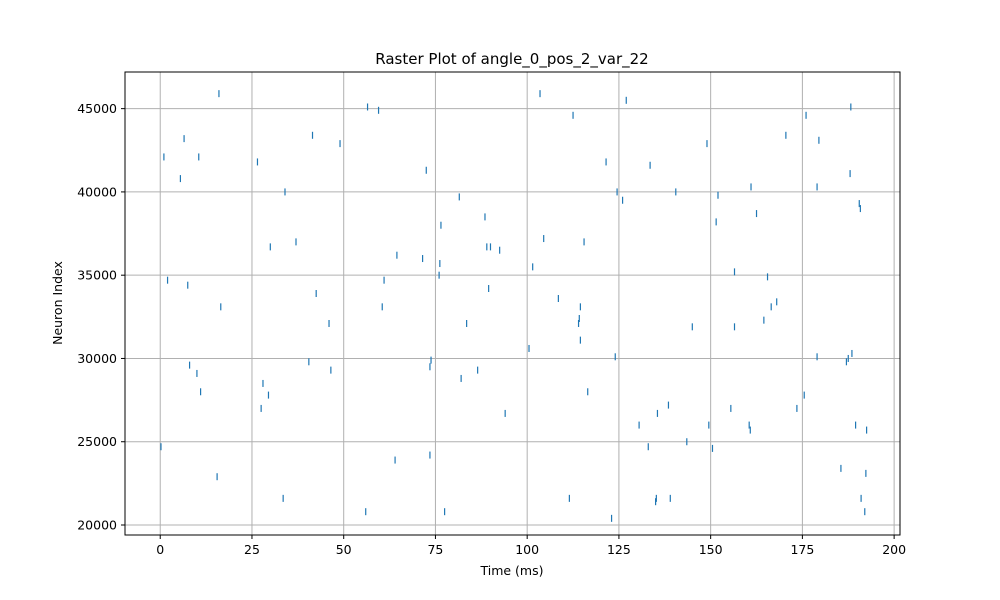 The width and height of the screenshot is (1000, 600). I want to click on y-tick-label: 25000, so click(97, 441).